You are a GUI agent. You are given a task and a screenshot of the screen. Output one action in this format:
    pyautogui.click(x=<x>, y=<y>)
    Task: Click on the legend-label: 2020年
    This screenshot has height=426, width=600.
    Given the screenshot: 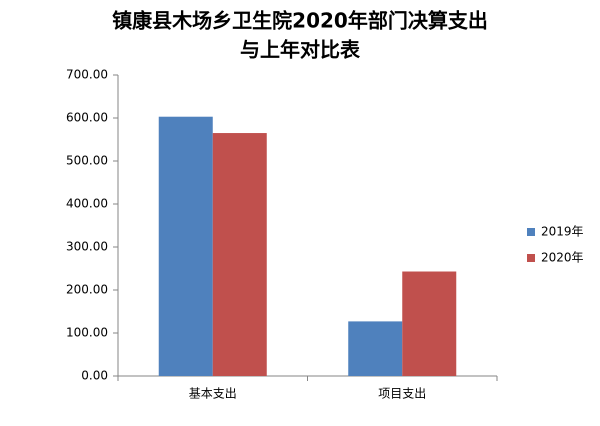 What is the action you would take?
    pyautogui.click(x=562, y=258)
    